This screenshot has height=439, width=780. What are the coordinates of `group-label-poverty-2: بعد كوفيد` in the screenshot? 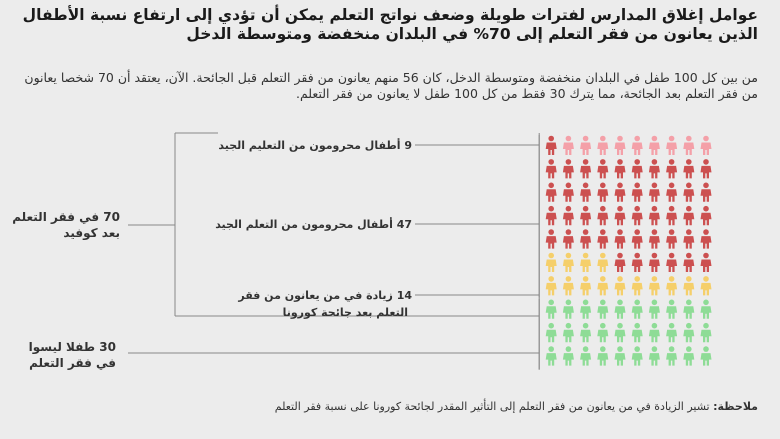 It's located at (91, 233).